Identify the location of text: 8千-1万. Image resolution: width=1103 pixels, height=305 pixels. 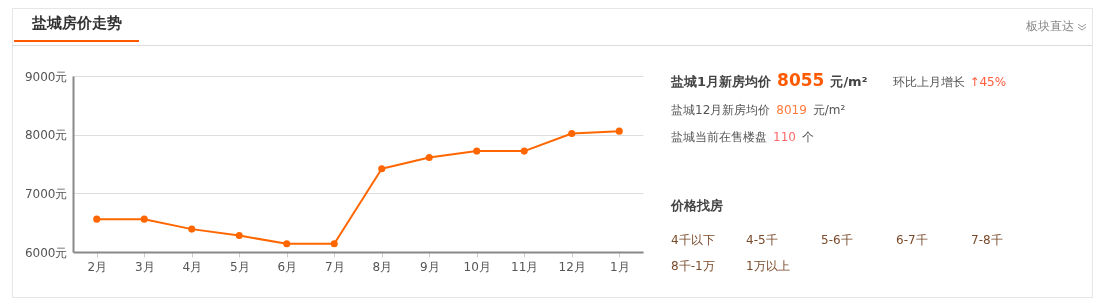
(693, 266).